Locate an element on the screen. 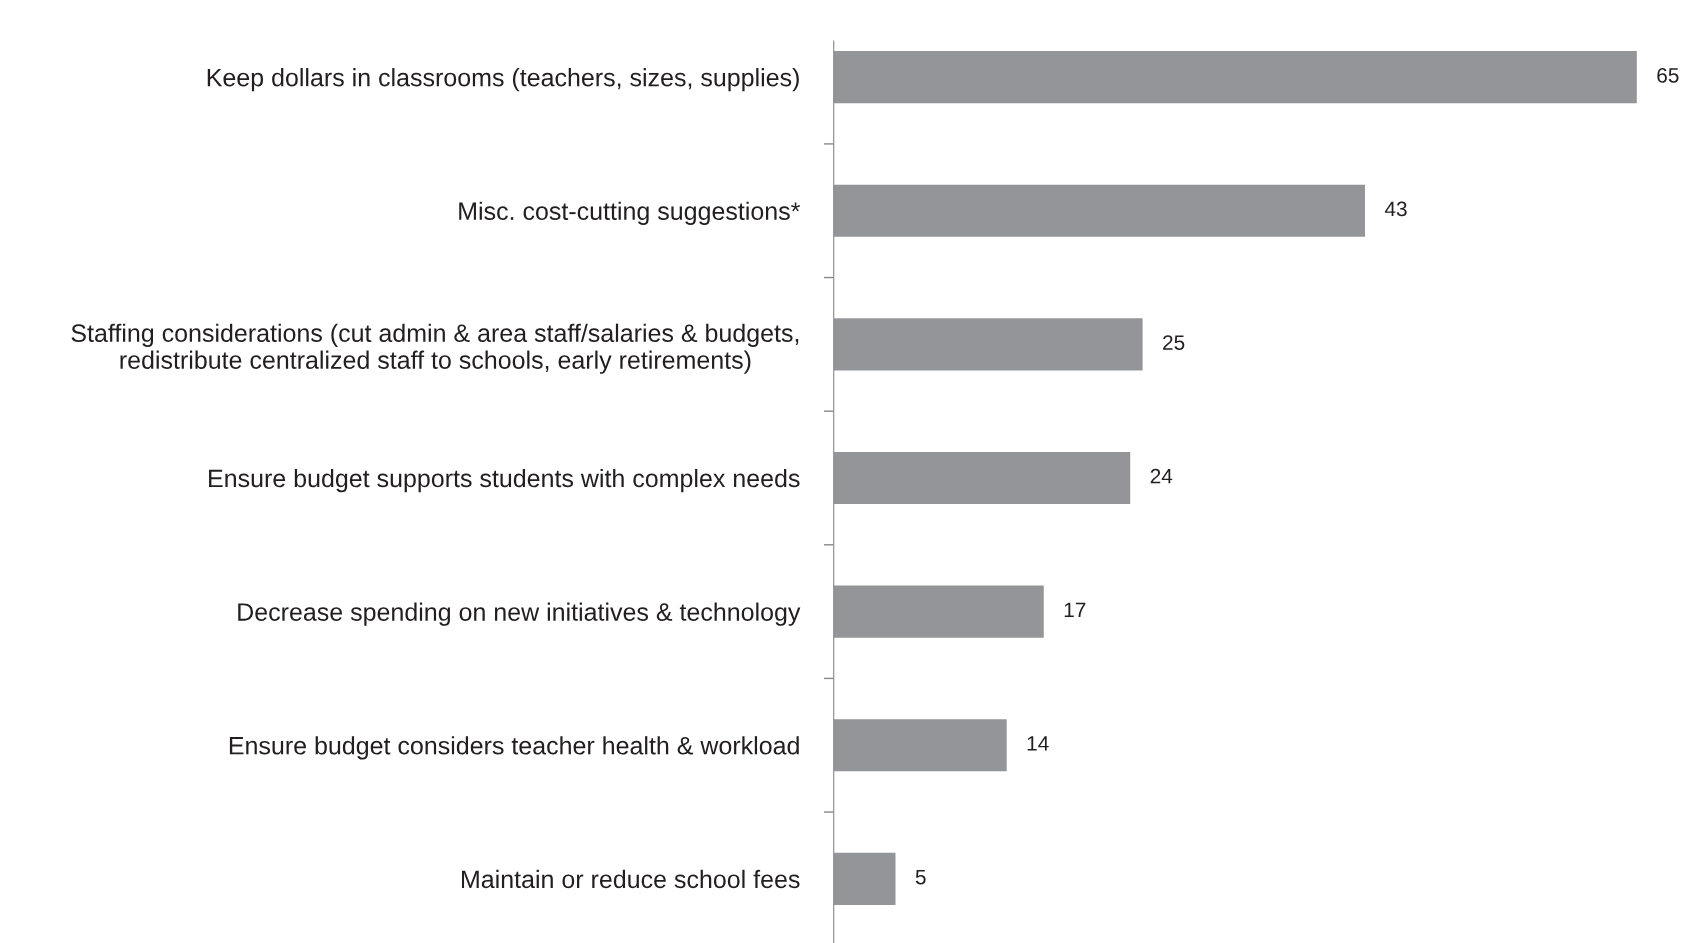 The width and height of the screenshot is (1698, 943). data-label: 5 is located at coordinates (920, 877).